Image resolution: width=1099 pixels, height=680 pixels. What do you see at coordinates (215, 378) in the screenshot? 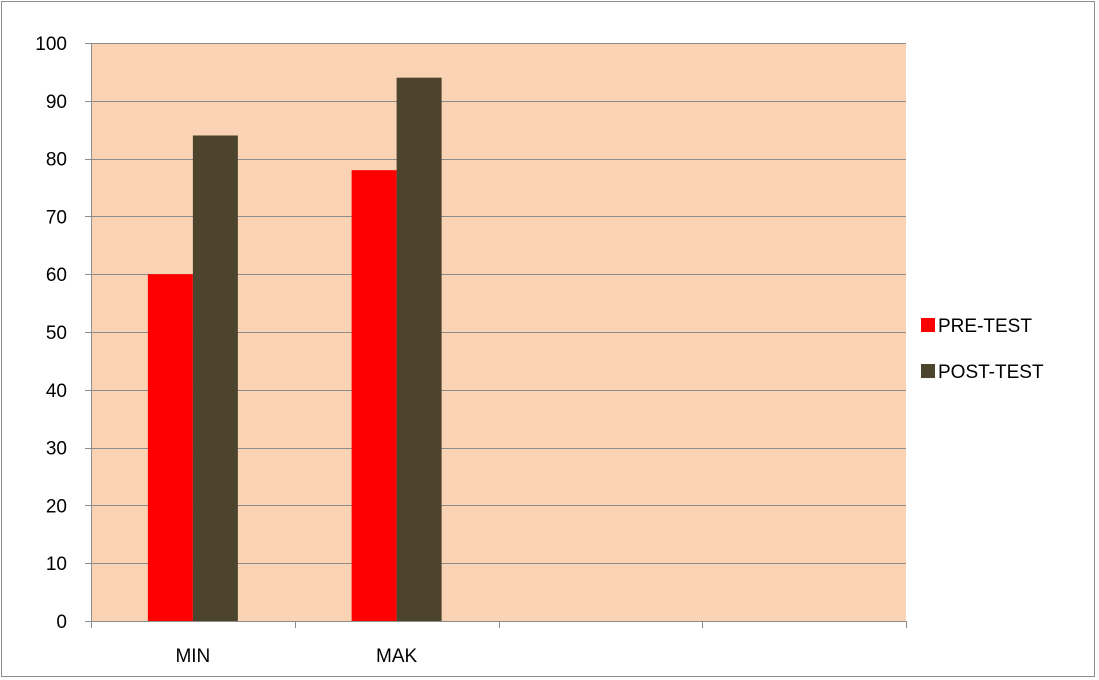
I see `bar-post-test-min` at bounding box center [215, 378].